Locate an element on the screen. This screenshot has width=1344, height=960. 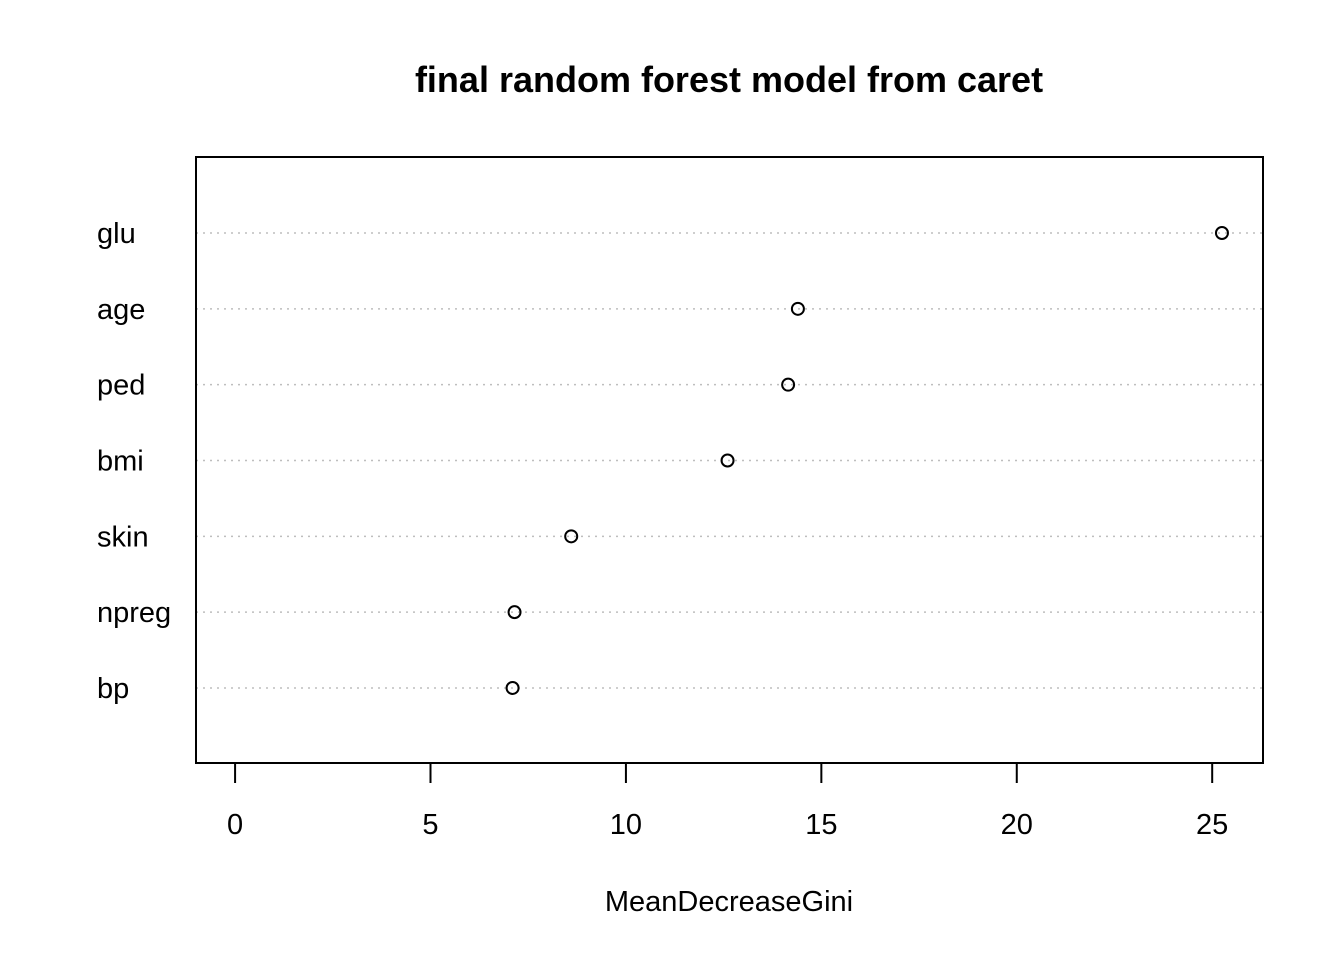
category-label-skin: skin is located at coordinates (123, 537).